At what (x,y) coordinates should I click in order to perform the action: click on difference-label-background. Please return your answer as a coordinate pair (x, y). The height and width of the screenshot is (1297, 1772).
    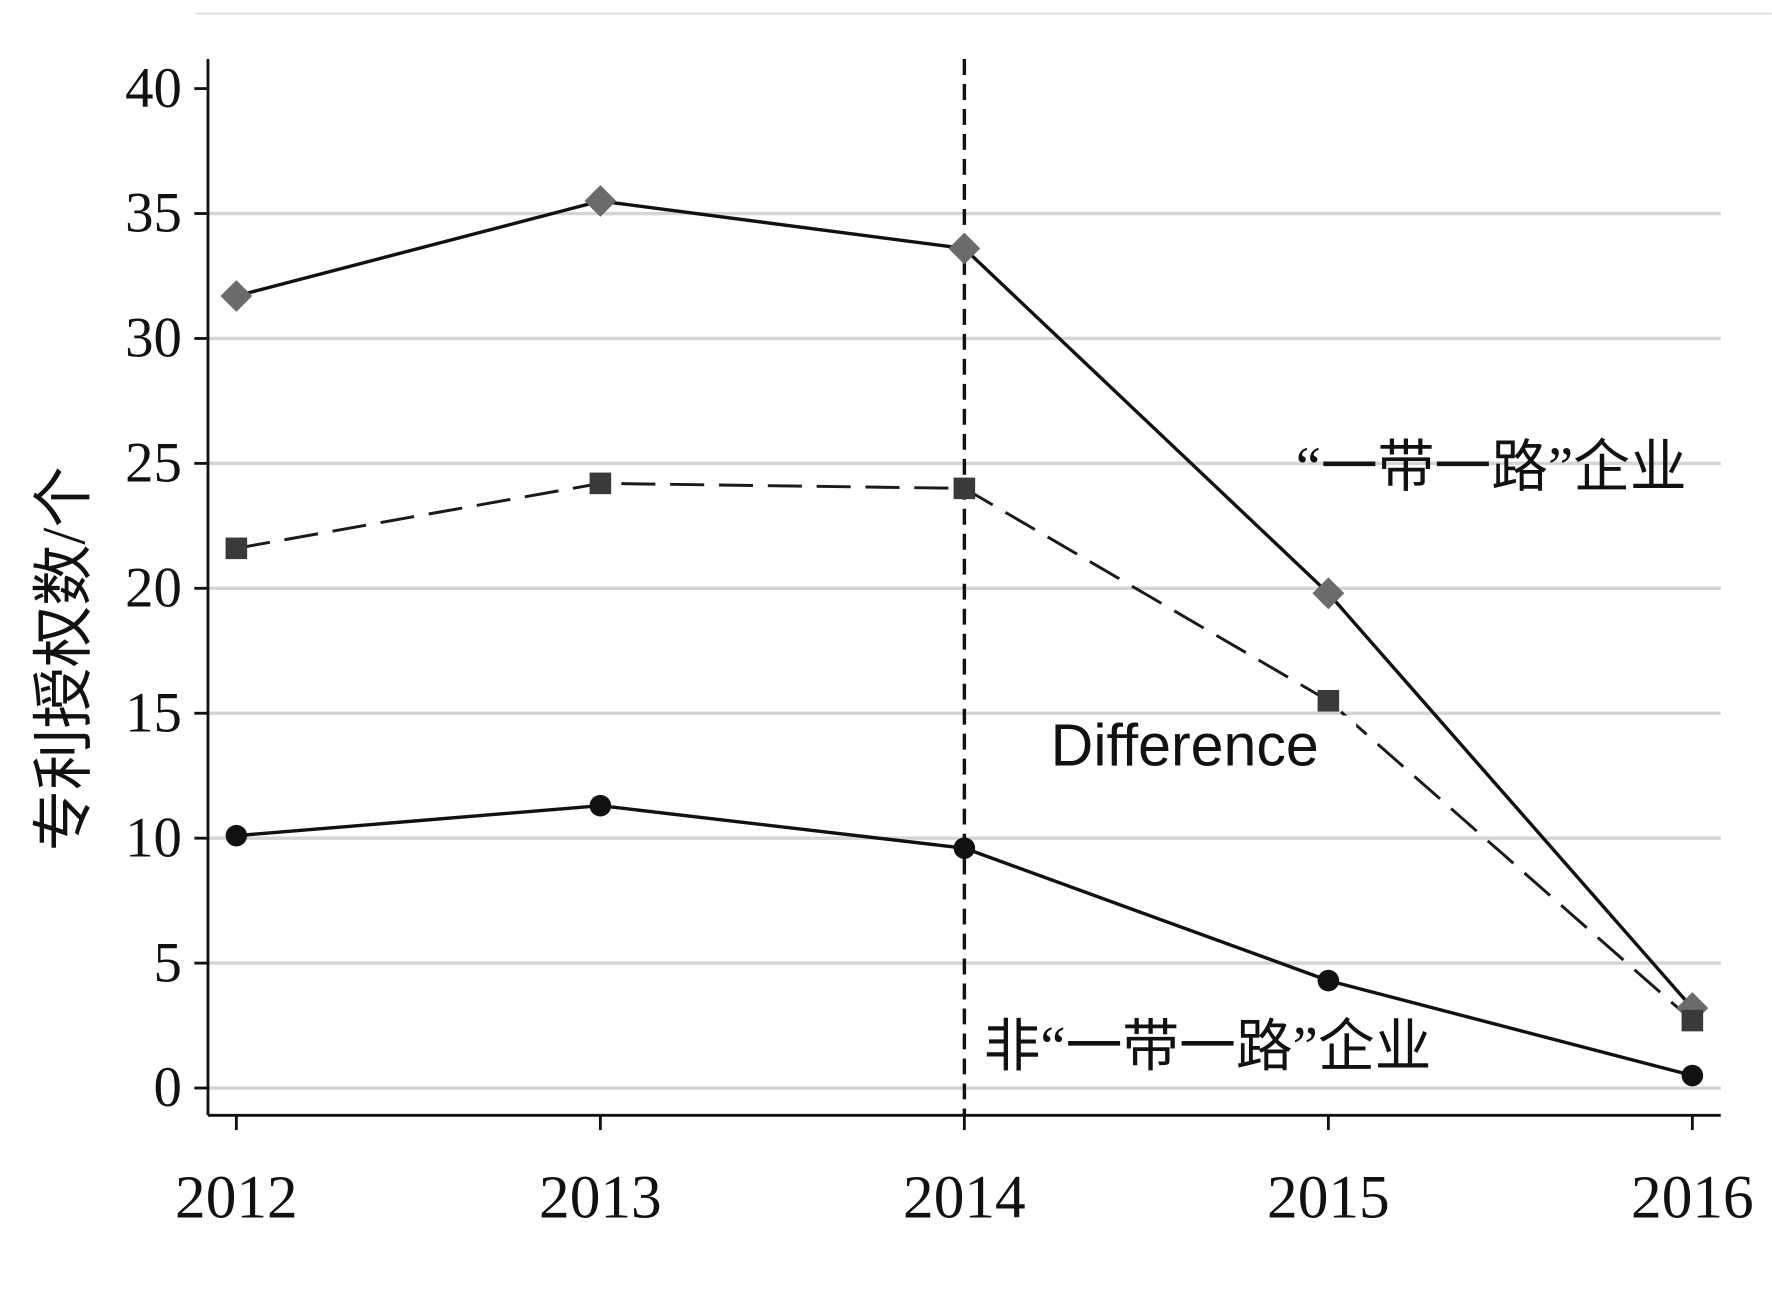
    Looking at the image, I should click on (1199, 746).